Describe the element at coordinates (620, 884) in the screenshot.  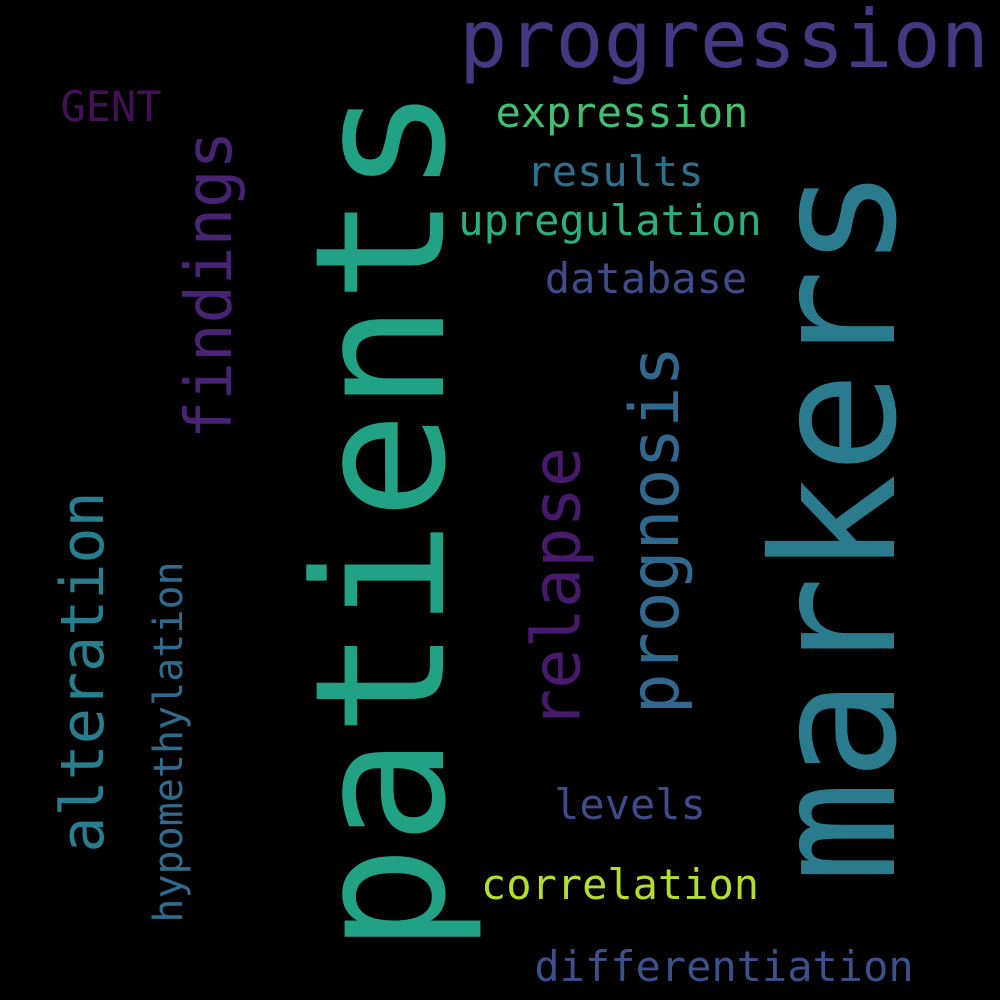
I see `word-correlation: correlation` at that location.